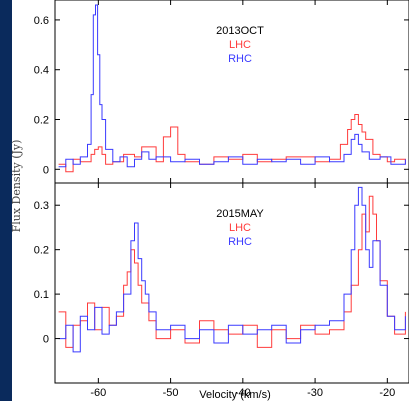 This screenshot has width=409, height=406. What do you see at coordinates (41, 71) in the screenshot?
I see `y-tick-label: 0.4` at bounding box center [41, 71].